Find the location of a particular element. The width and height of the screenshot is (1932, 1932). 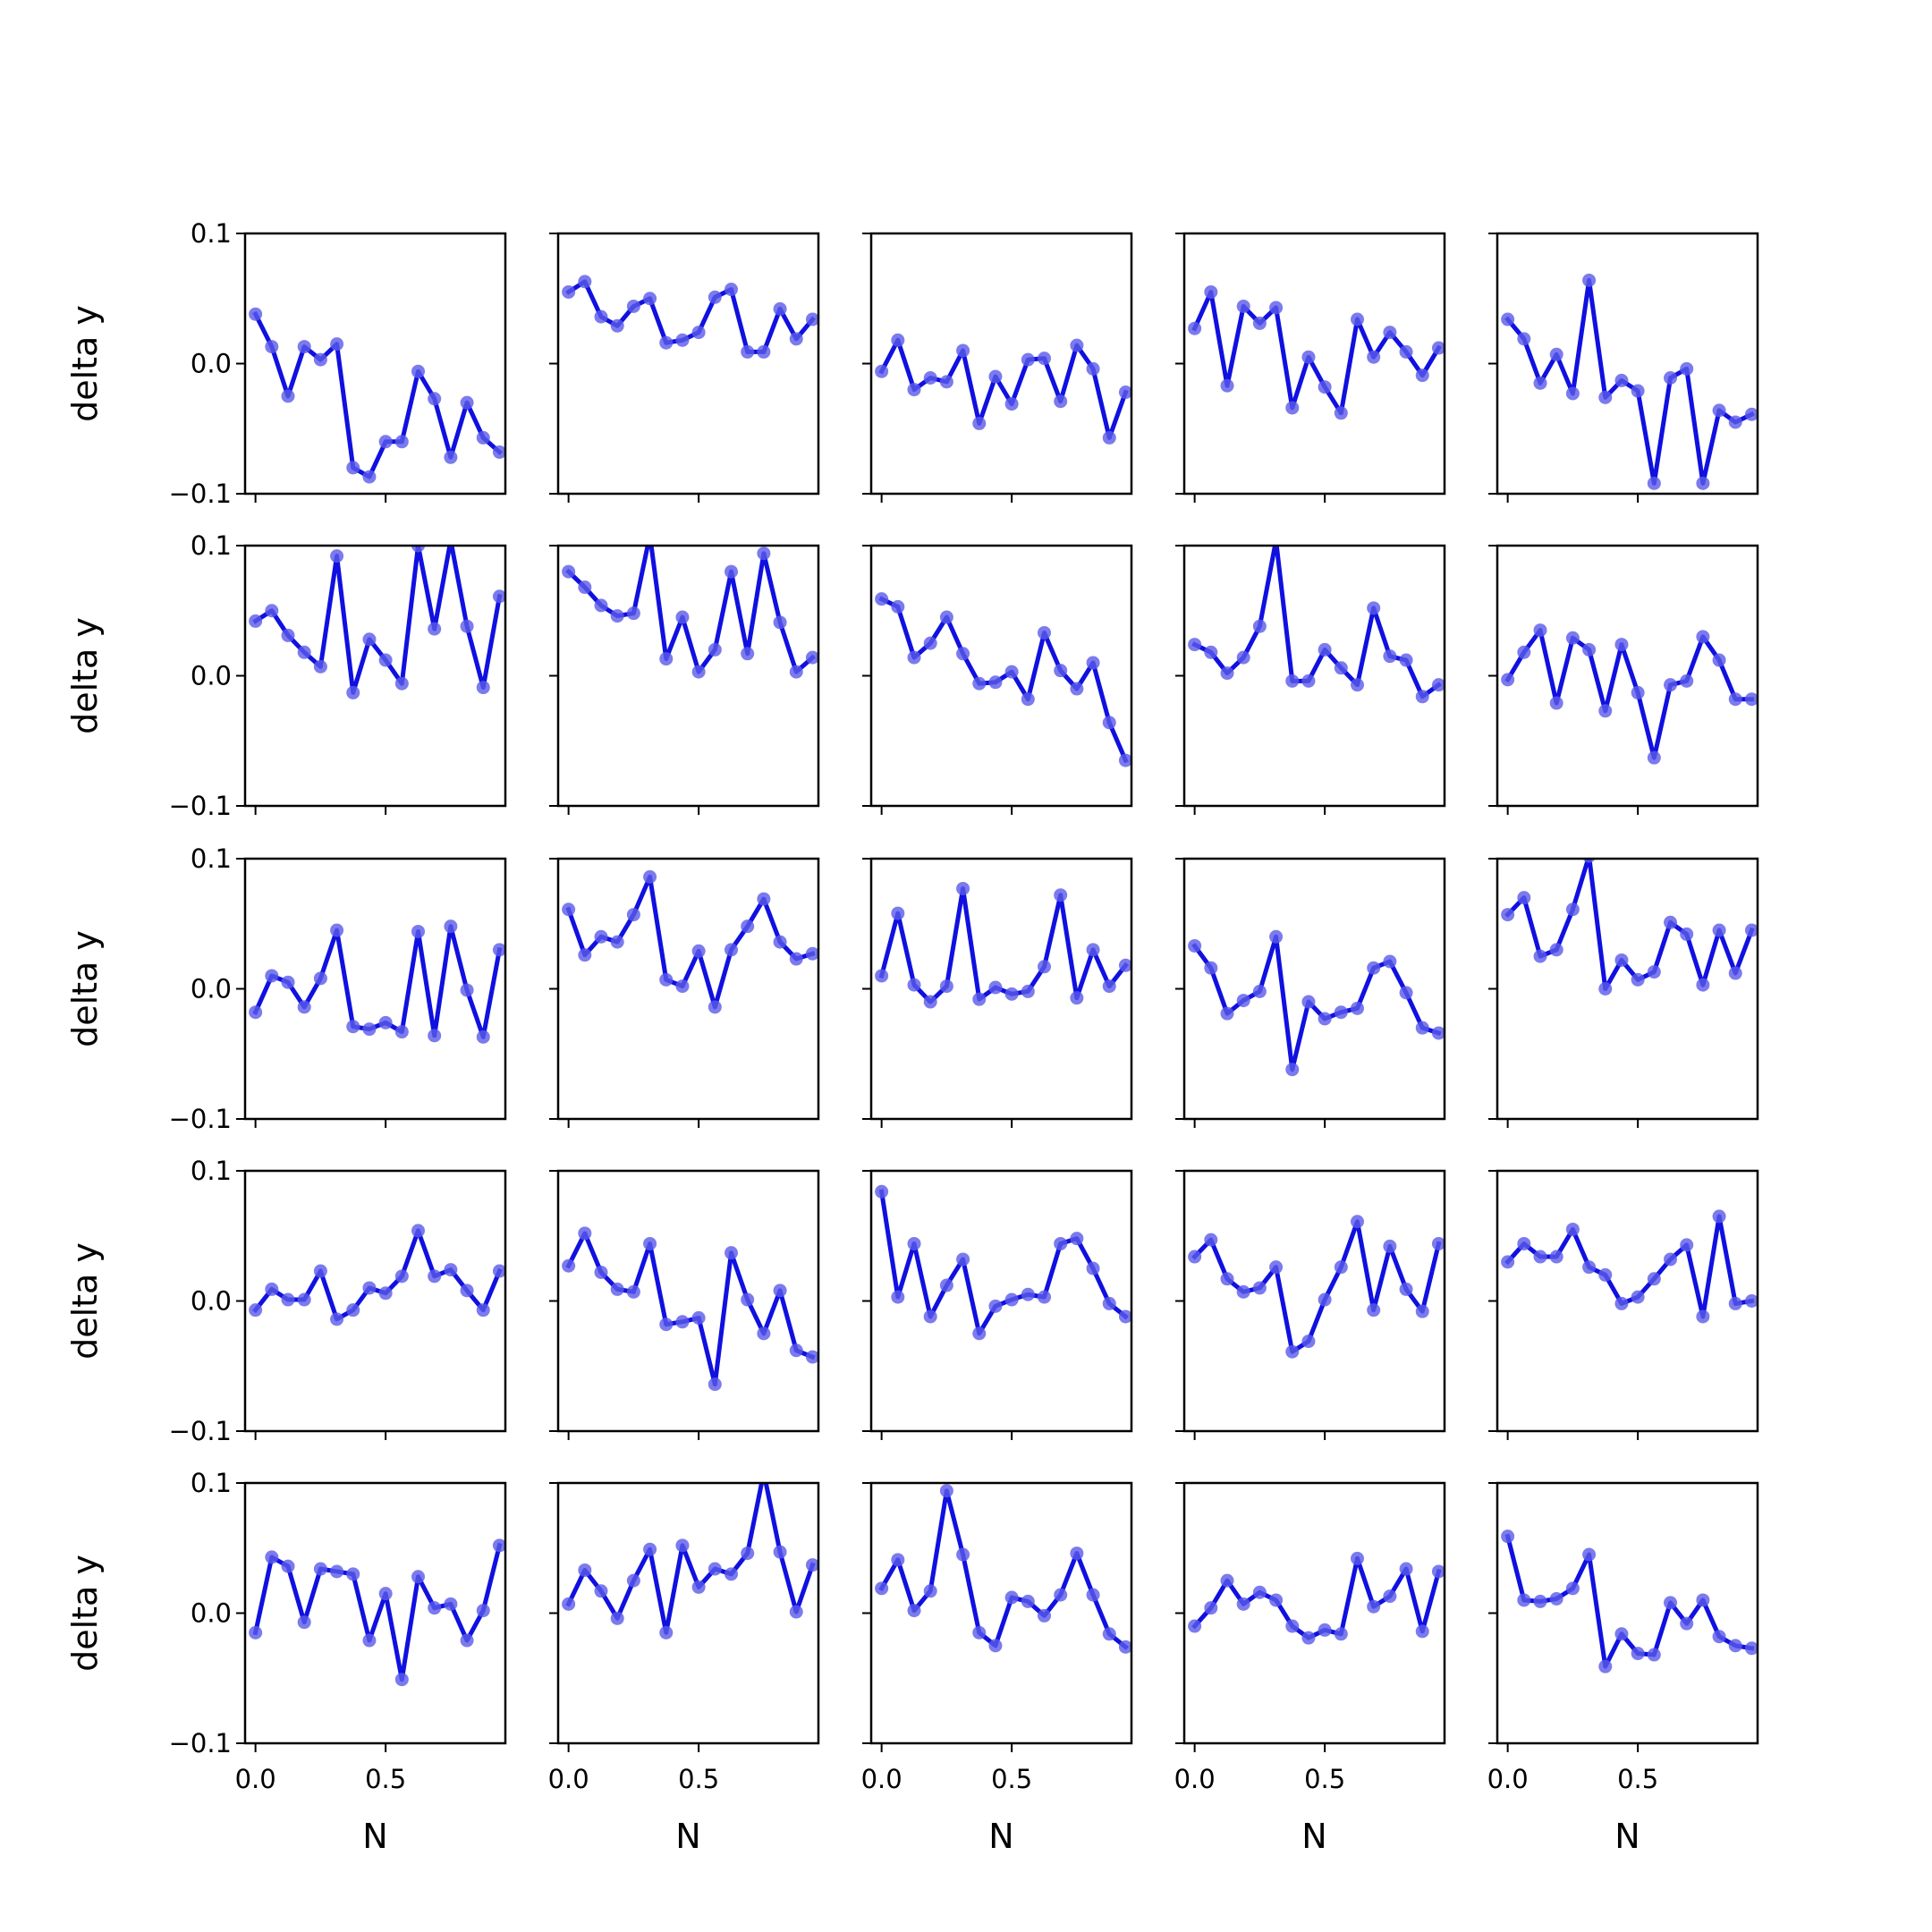

x-axis-label: N is located at coordinates (374, 1836).